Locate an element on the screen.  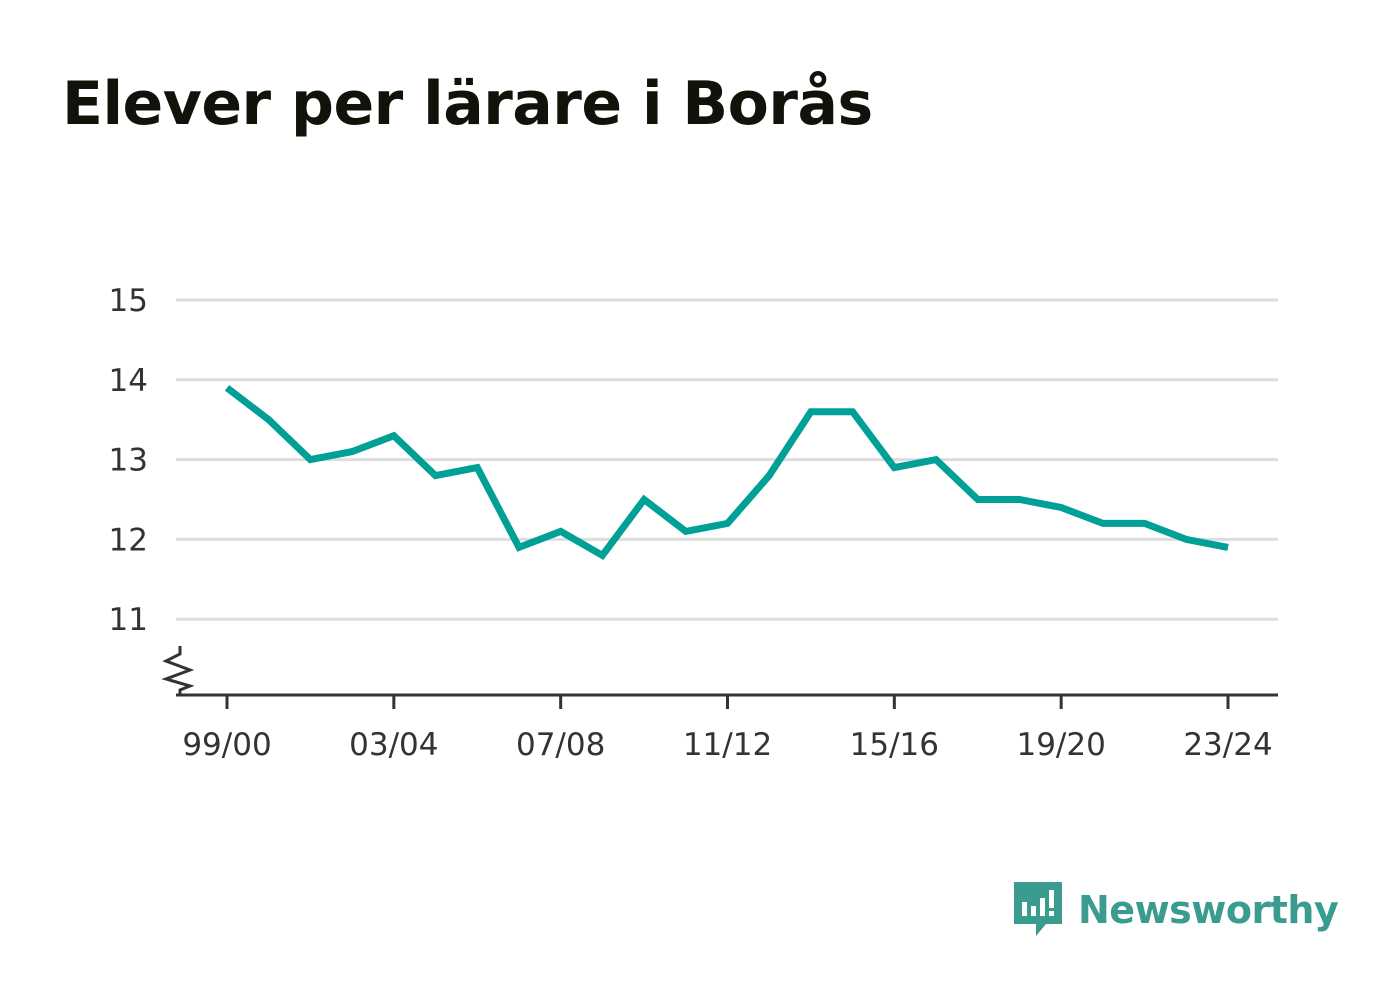
series-line is located at coordinates (726, 472).